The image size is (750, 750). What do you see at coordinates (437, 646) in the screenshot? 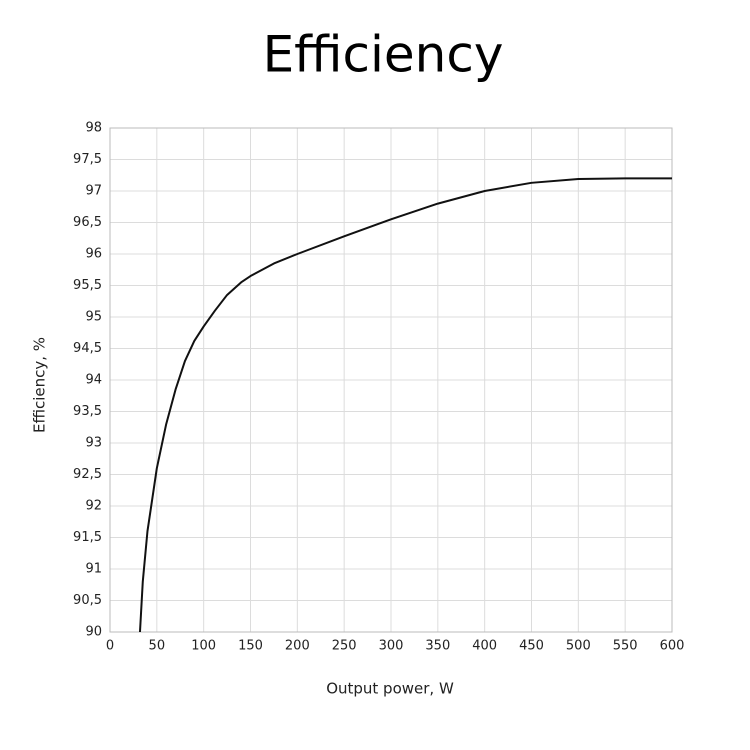
I see `x-tick-label: 350` at bounding box center [437, 646].